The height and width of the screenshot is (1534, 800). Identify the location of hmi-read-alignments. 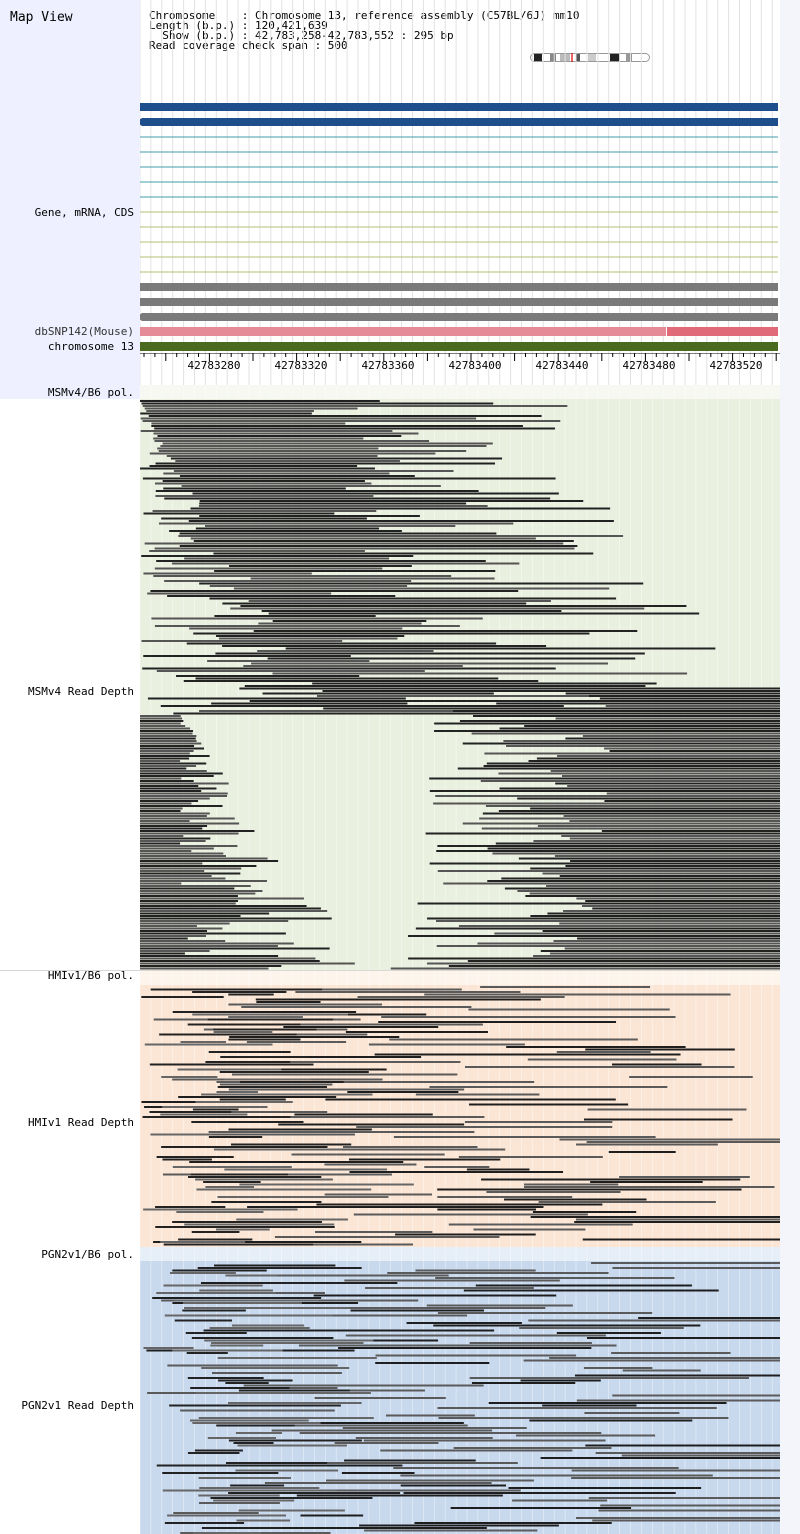
(470, 1109).